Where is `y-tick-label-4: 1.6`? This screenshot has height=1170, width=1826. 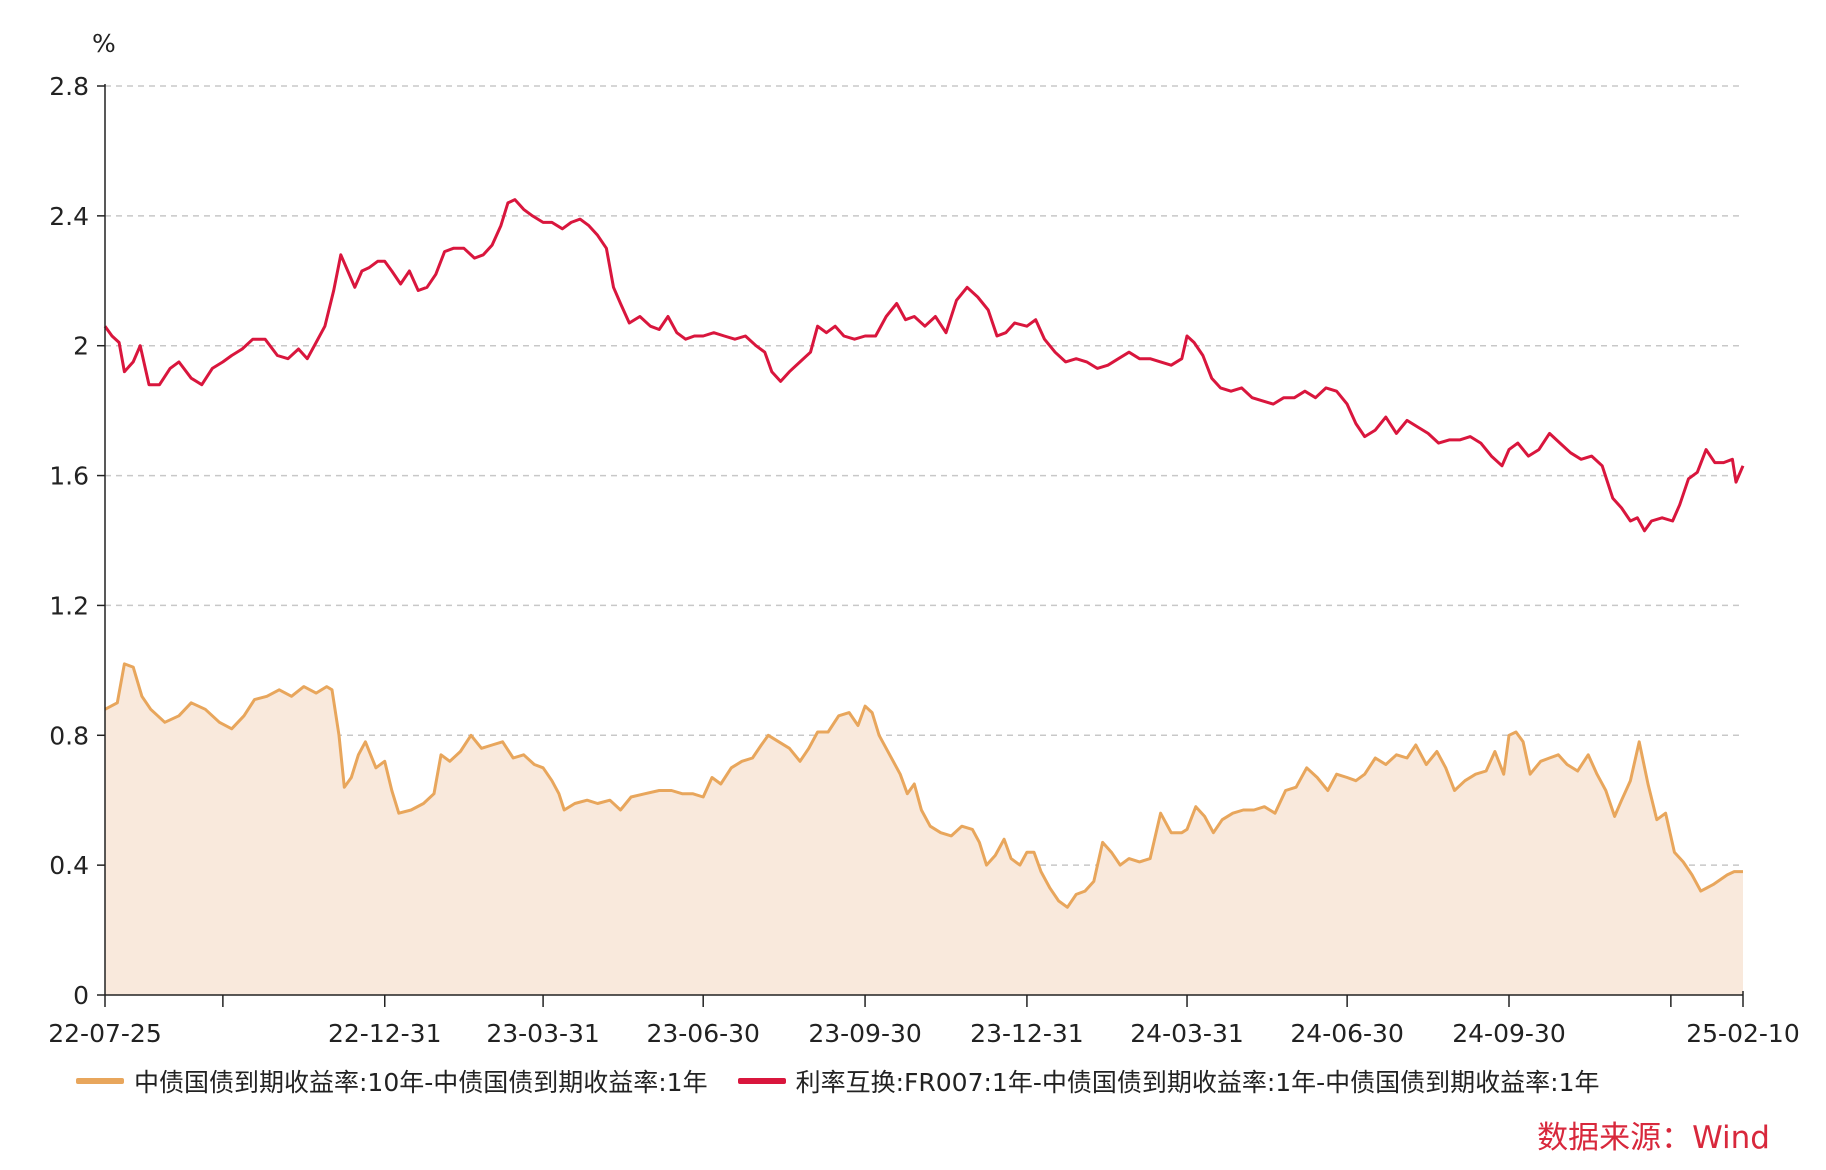
y-tick-label-4: 1.6 is located at coordinates (69, 476).